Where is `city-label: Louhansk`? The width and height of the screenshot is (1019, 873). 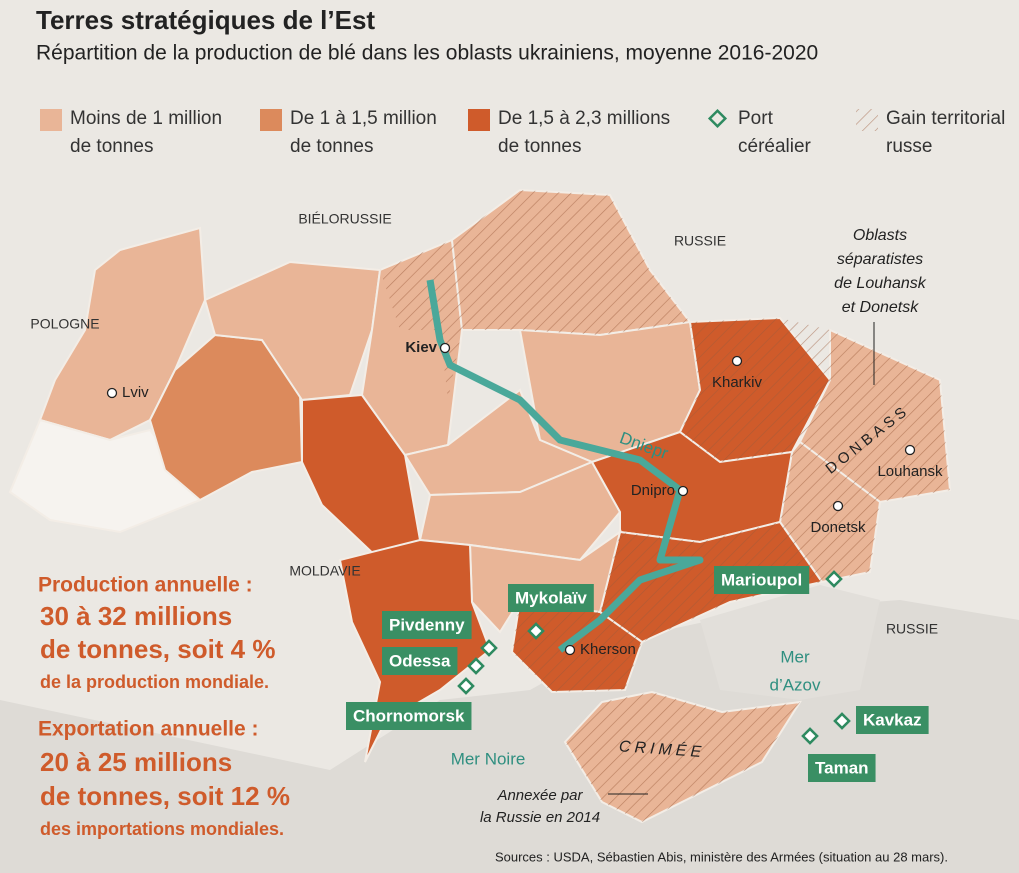 city-label: Louhansk is located at coordinates (910, 471).